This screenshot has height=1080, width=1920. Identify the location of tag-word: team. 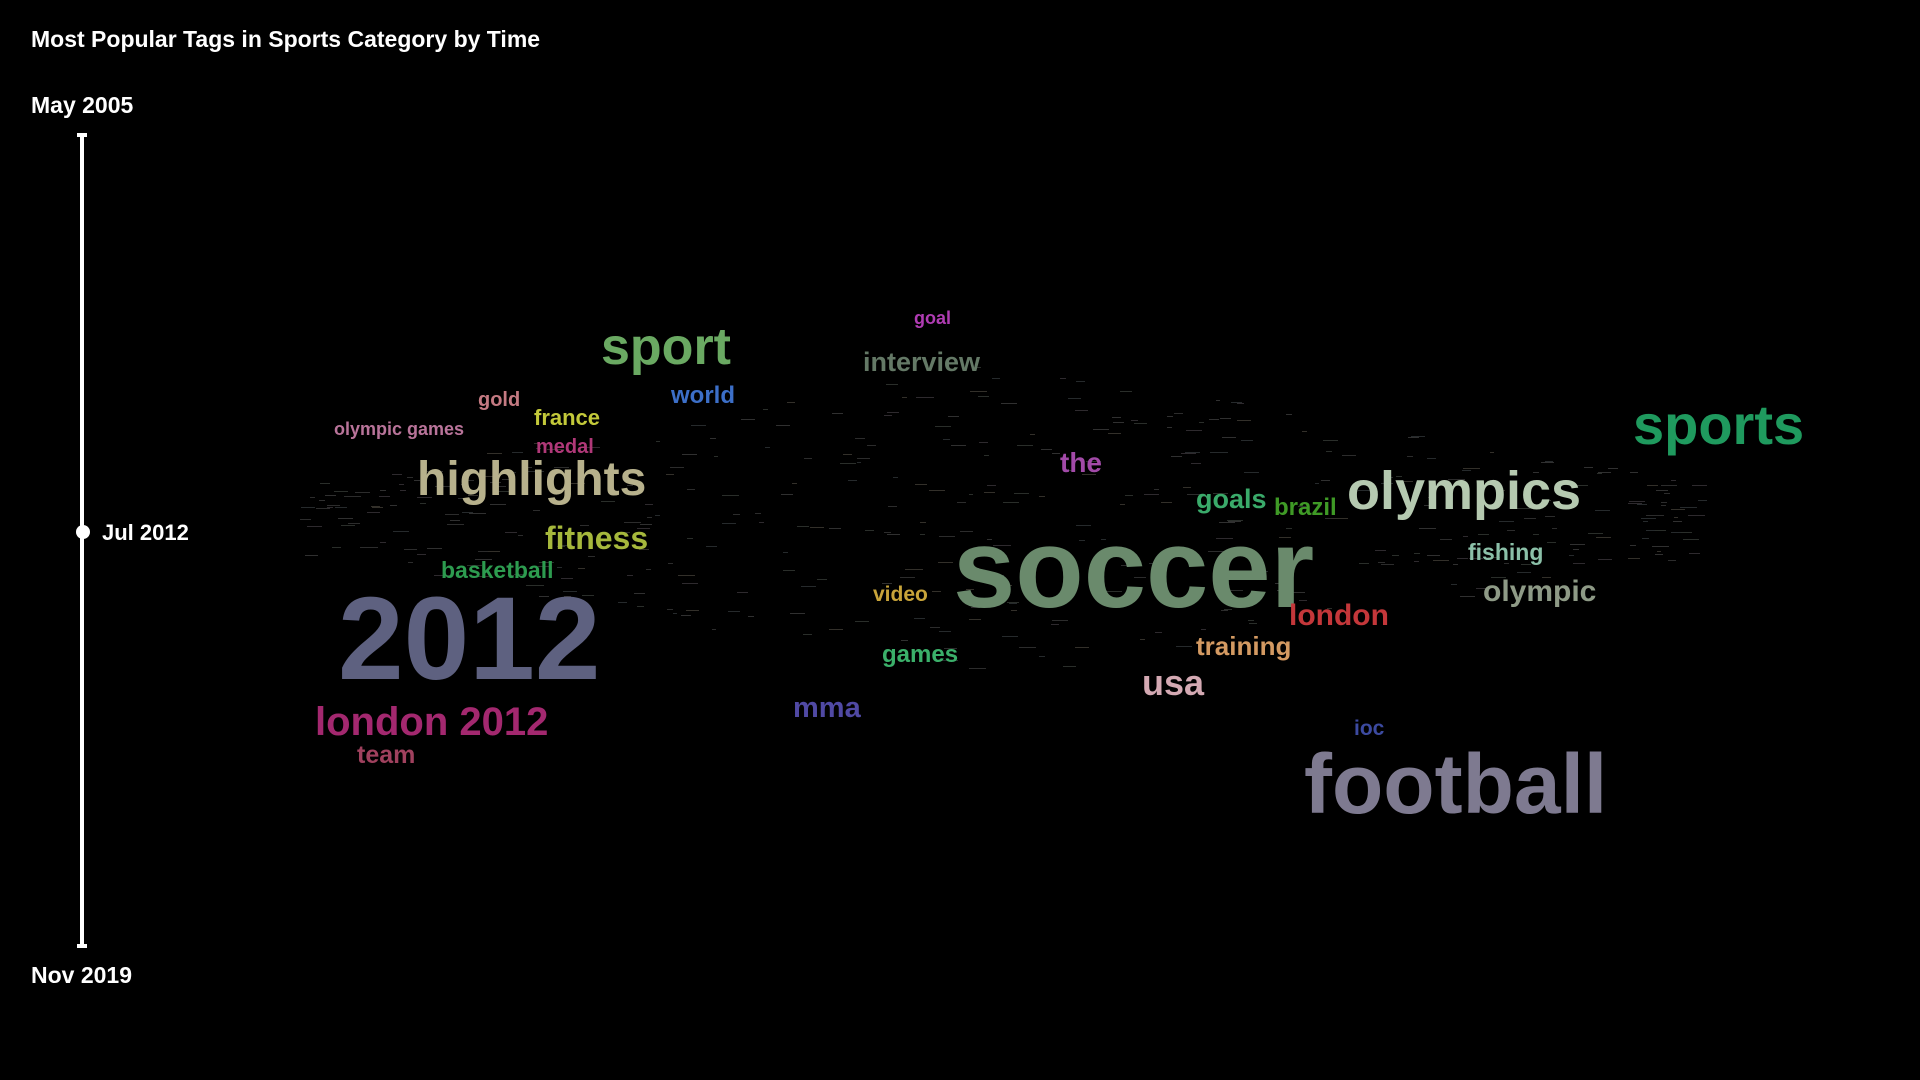
(386, 755).